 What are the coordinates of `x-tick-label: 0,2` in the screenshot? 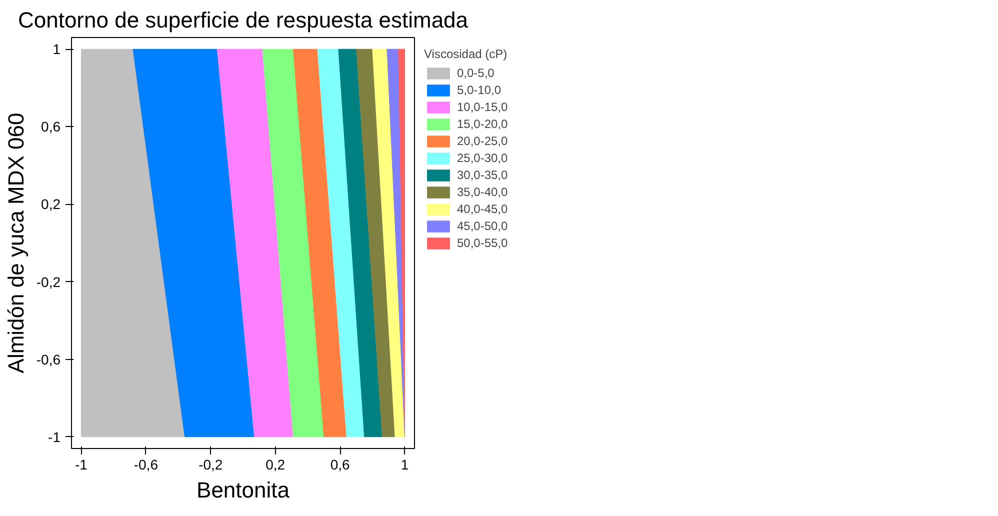 It's located at (276, 464).